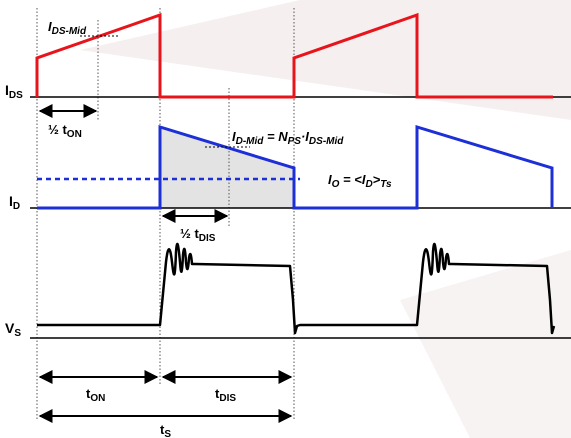  Describe the element at coordinates (165, 430) in the screenshot. I see `ts-label: tS` at that location.